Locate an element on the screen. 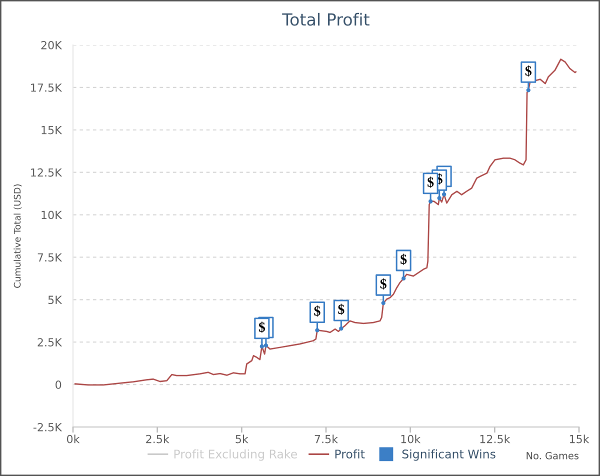 This screenshot has width=600, height=476. y-tick-label: -2.5K is located at coordinates (47, 427).